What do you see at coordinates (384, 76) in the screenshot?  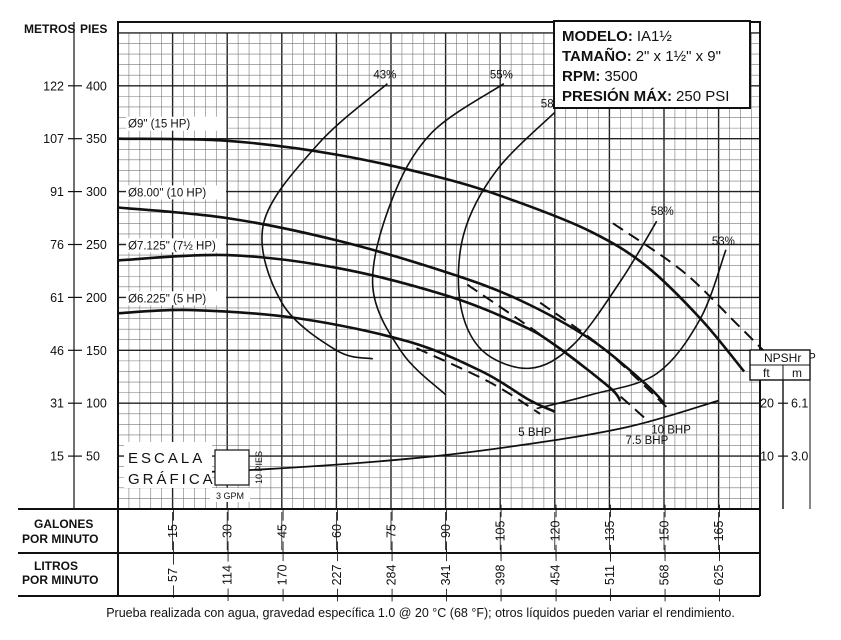 I see `efficiency-curve-label: 43%` at bounding box center [384, 76].